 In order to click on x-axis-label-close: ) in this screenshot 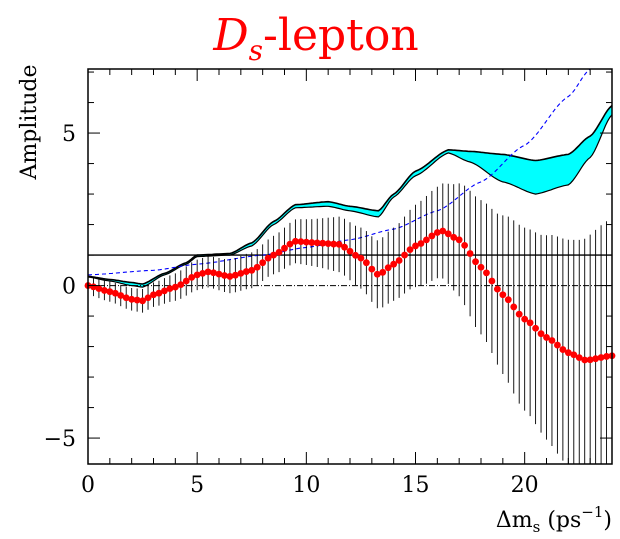, I will do `click(607, 520)`.